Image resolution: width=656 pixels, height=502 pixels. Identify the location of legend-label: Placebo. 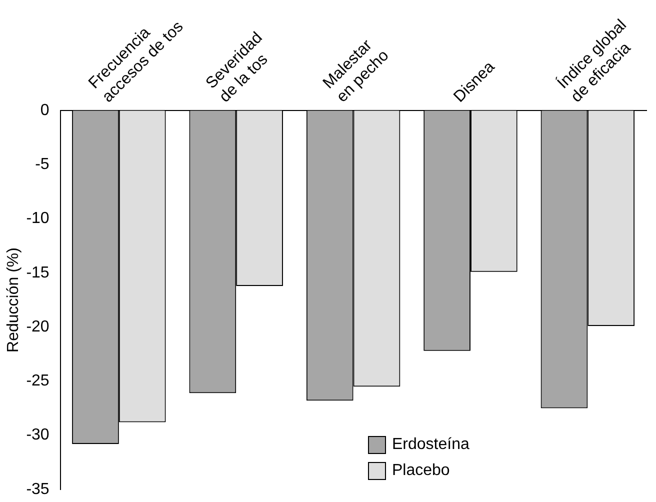
(421, 471).